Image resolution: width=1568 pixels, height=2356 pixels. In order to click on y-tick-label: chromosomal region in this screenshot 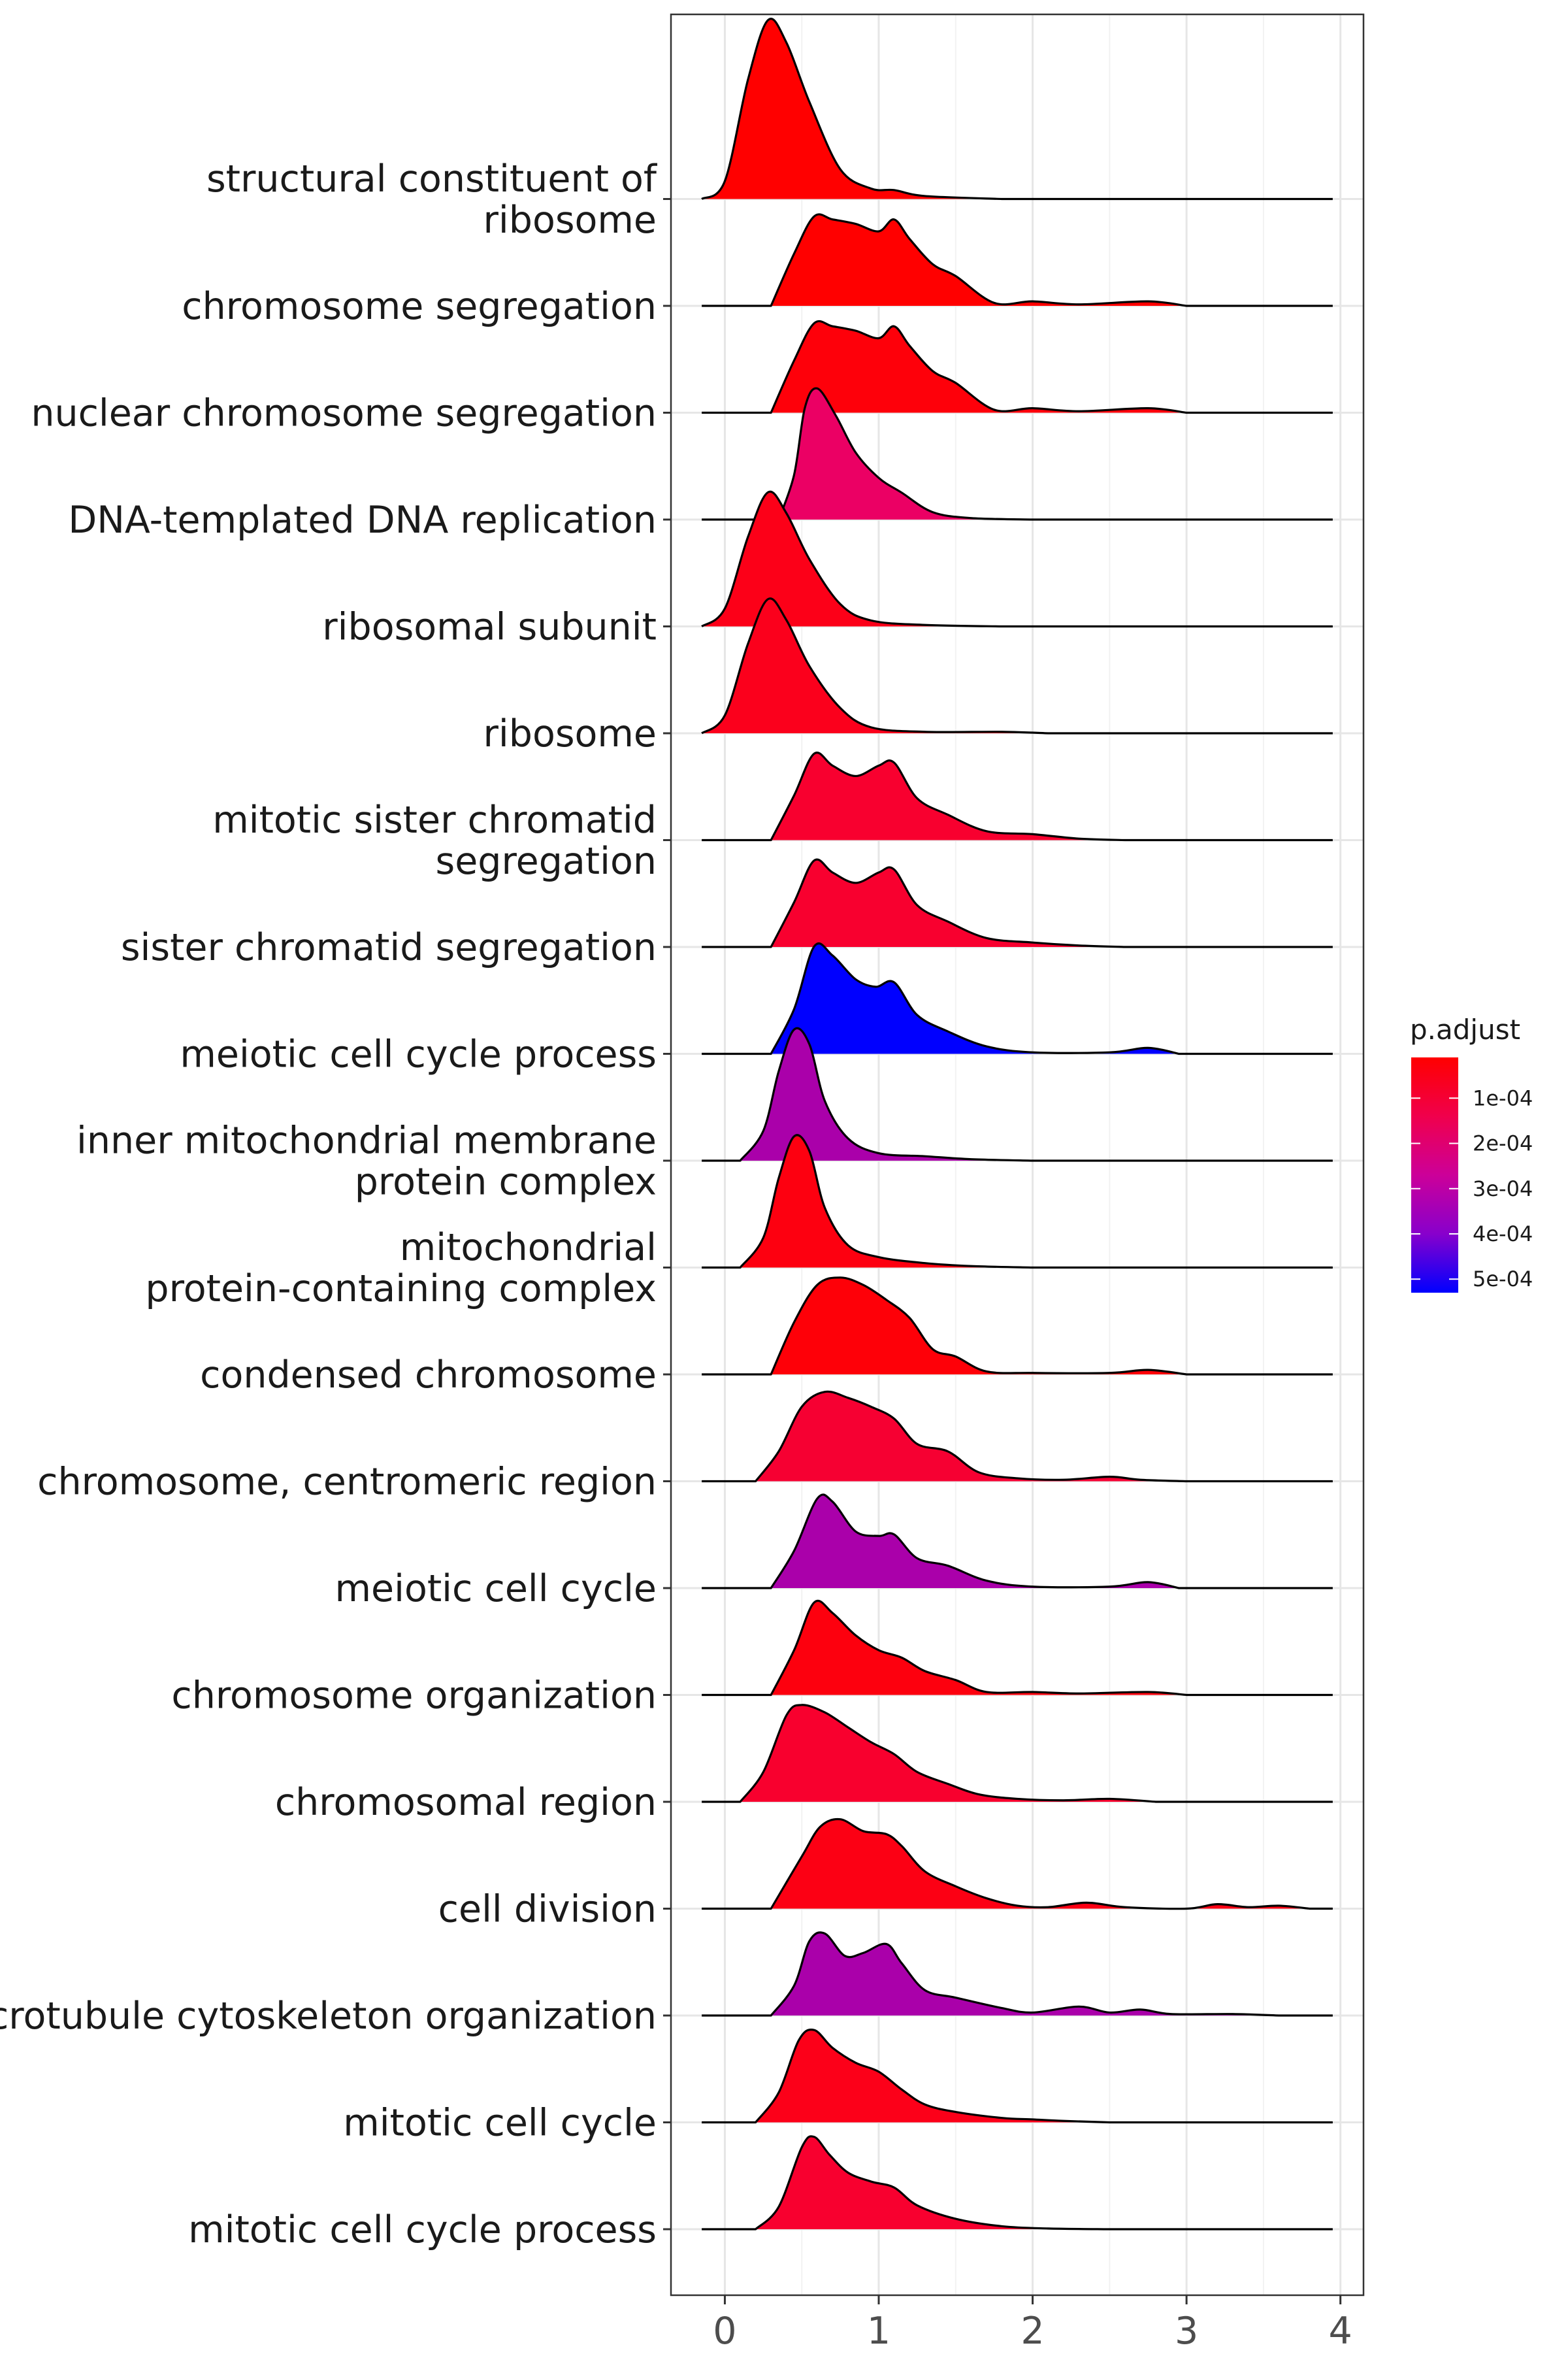, I will do `click(466, 1803)`.